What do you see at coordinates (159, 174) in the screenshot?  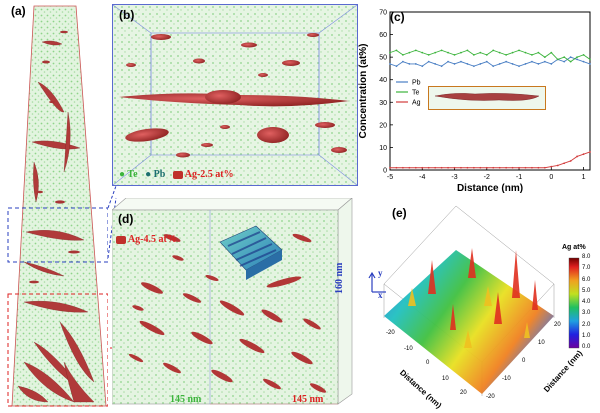 I see `pb-legend-label: Pb` at bounding box center [159, 174].